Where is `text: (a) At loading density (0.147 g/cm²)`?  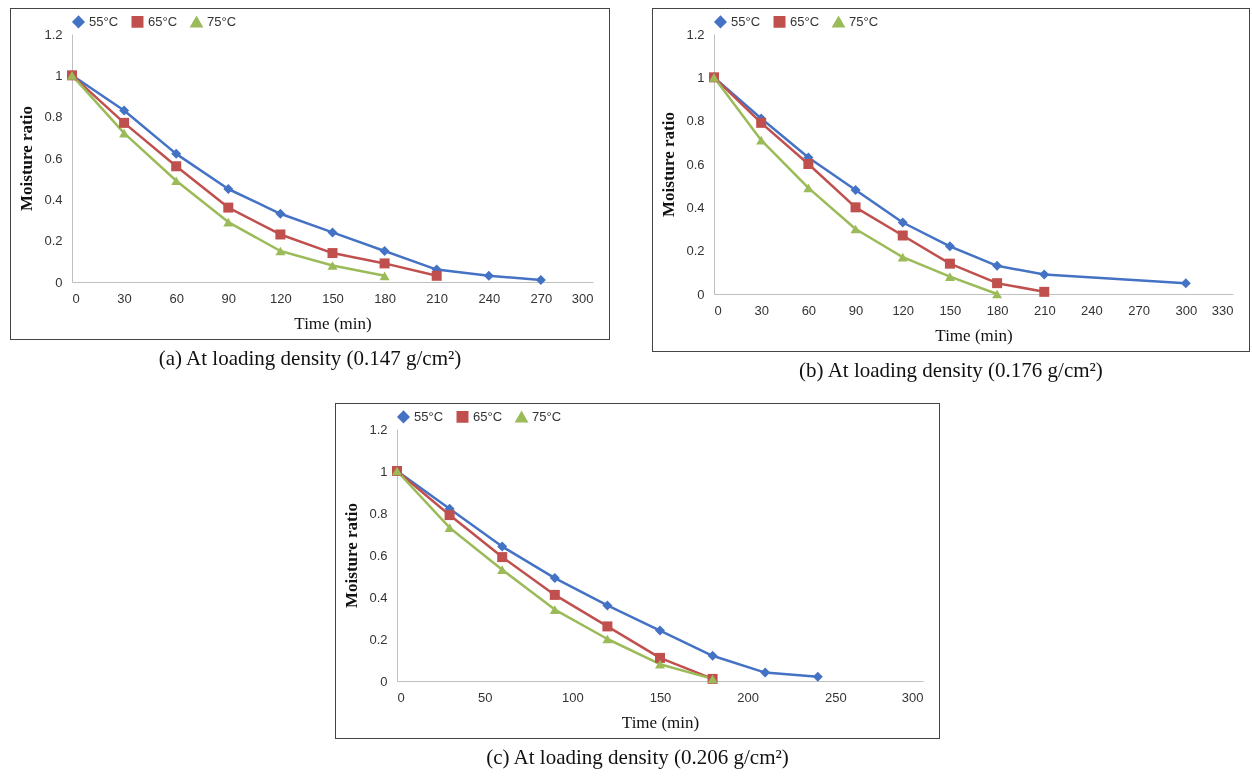 text: (a) At loading density (0.147 g/cm²) is located at coordinates (310, 358).